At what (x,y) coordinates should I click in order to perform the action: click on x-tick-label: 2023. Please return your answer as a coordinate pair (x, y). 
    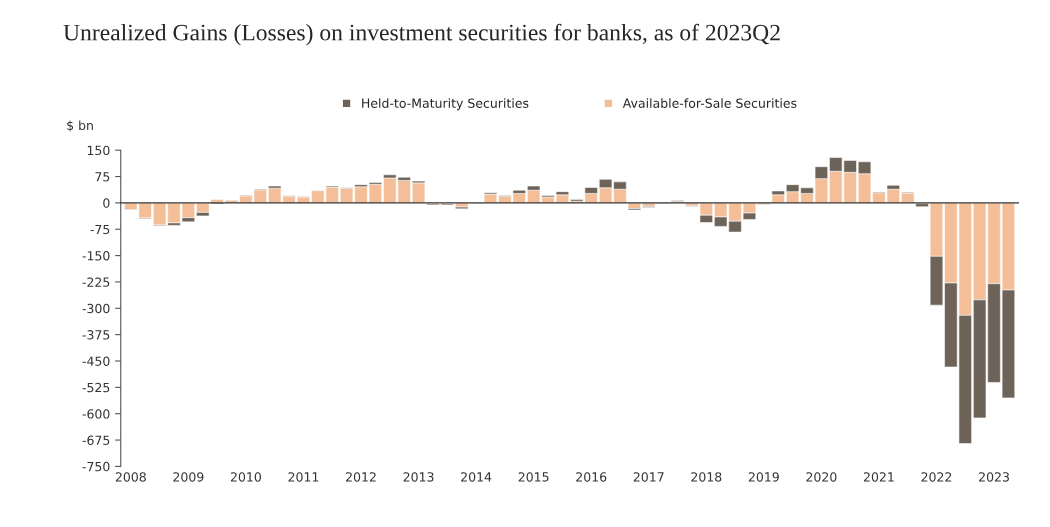
    Looking at the image, I should click on (994, 477).